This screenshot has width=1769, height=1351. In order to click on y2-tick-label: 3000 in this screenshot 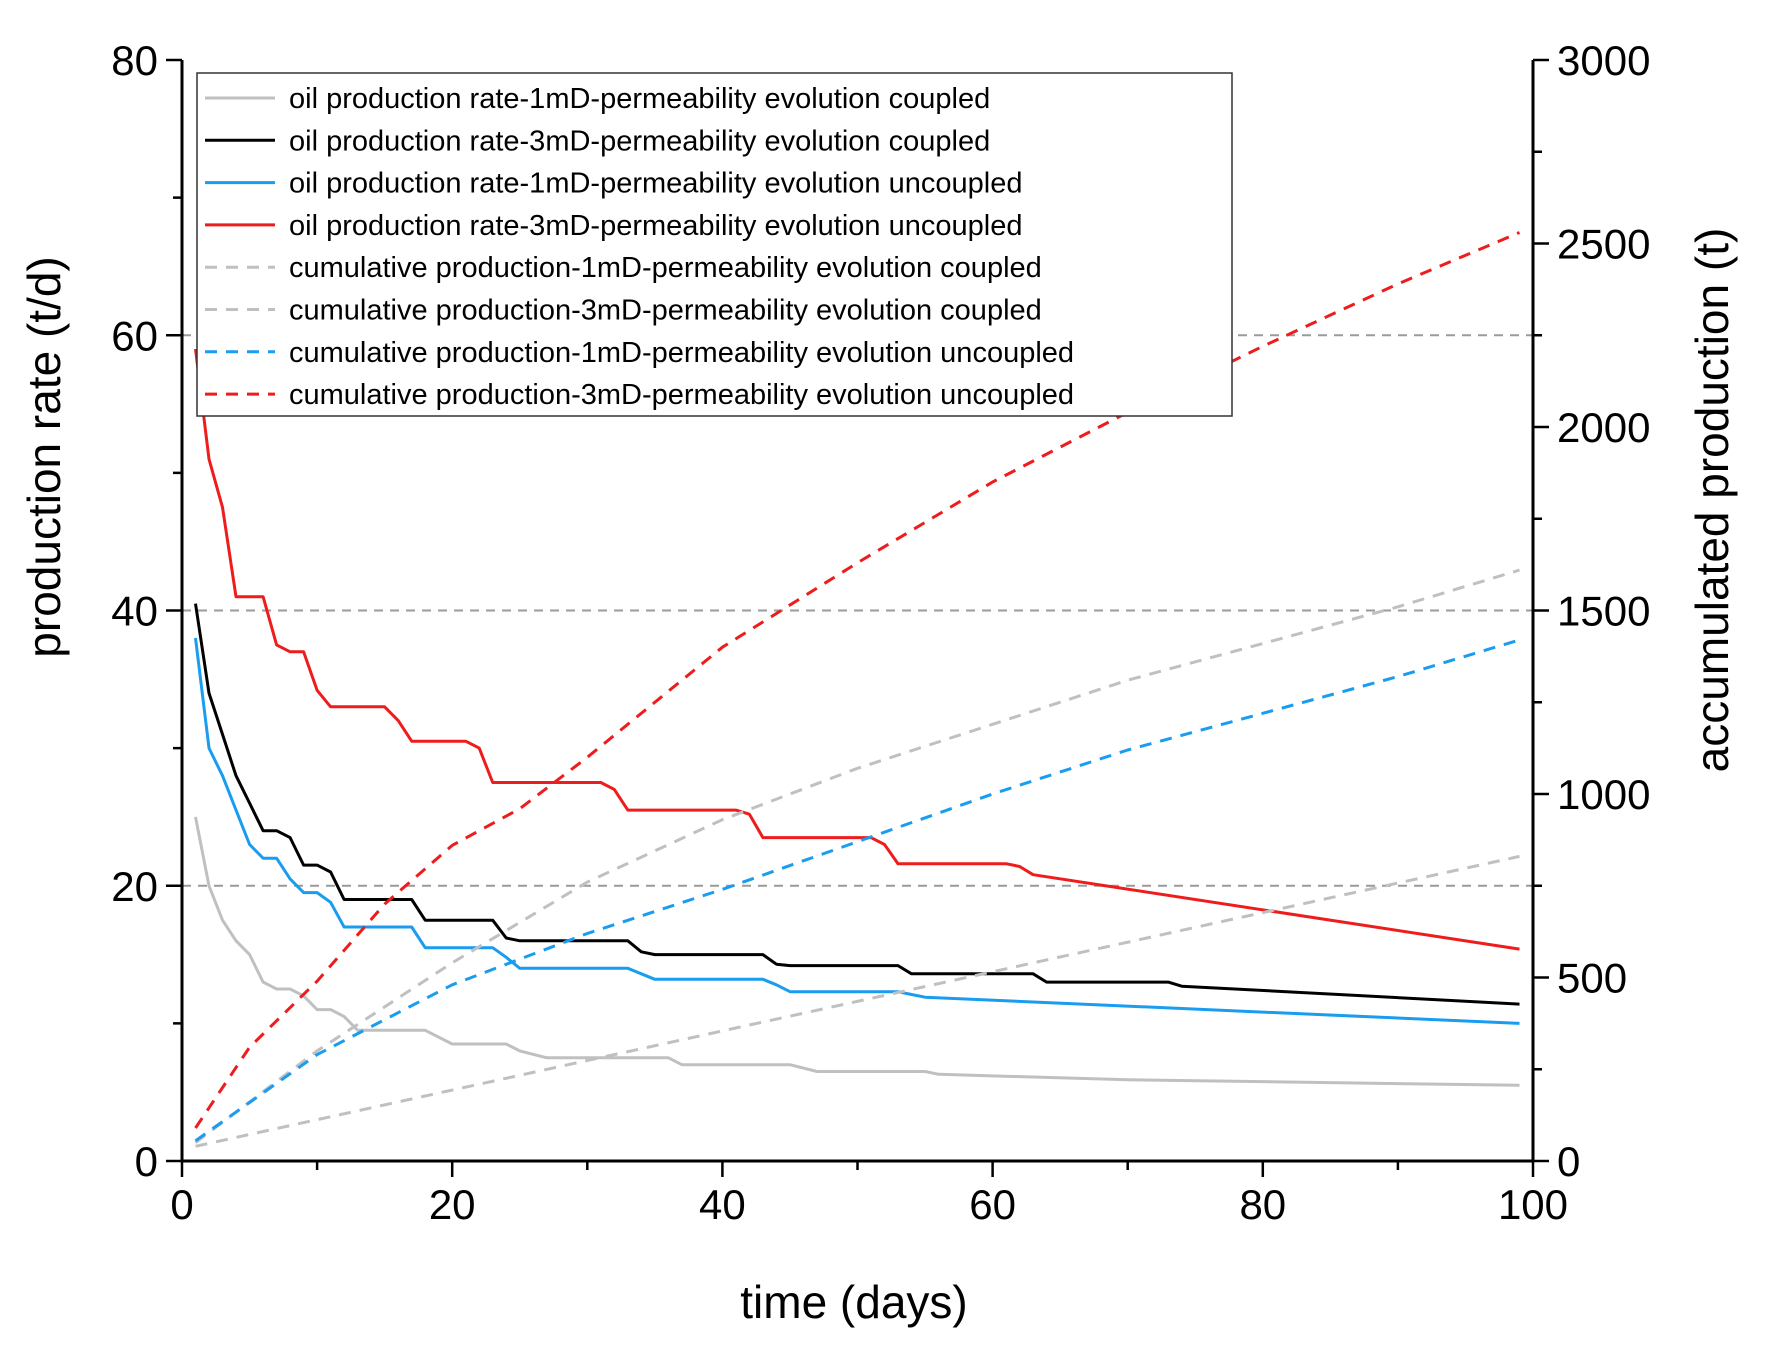, I will do `click(1603, 60)`.